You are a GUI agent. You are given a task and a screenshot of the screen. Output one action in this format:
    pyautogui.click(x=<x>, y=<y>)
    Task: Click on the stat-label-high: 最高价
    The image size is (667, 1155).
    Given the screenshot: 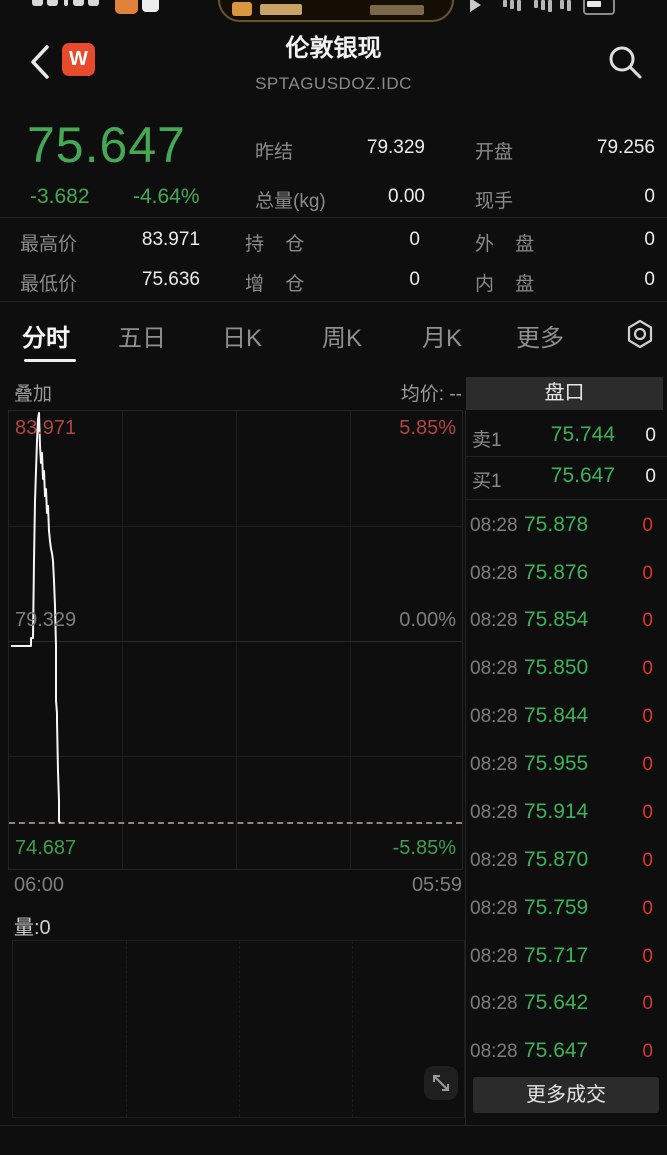 What is the action you would take?
    pyautogui.click(x=49, y=244)
    